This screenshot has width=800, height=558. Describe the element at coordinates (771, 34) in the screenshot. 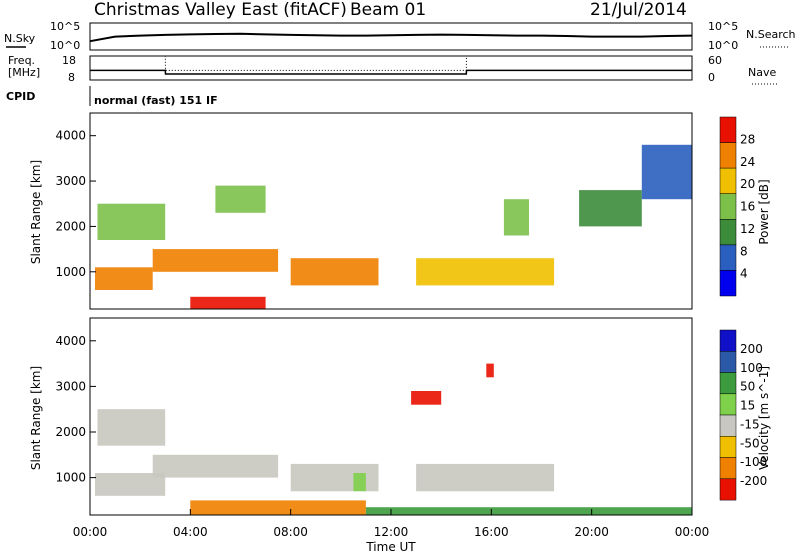

I see `noise-right-label: N.Search` at that location.